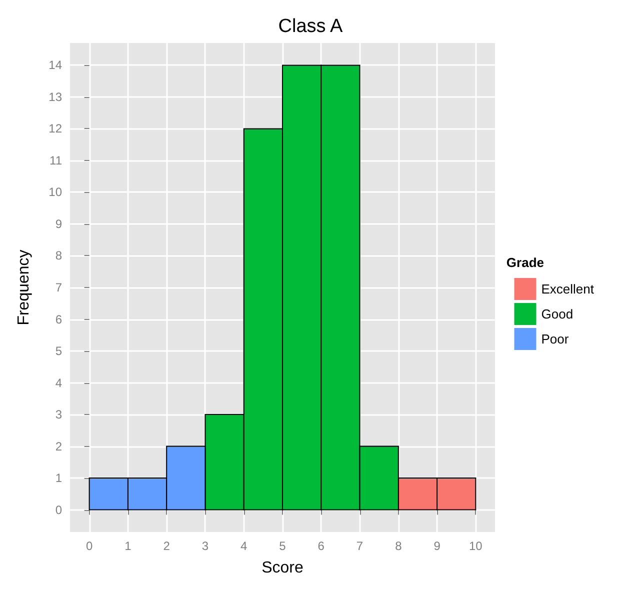 The width and height of the screenshot is (621, 592). What do you see at coordinates (58, 383) in the screenshot?
I see `y-tick-label: 4` at bounding box center [58, 383].